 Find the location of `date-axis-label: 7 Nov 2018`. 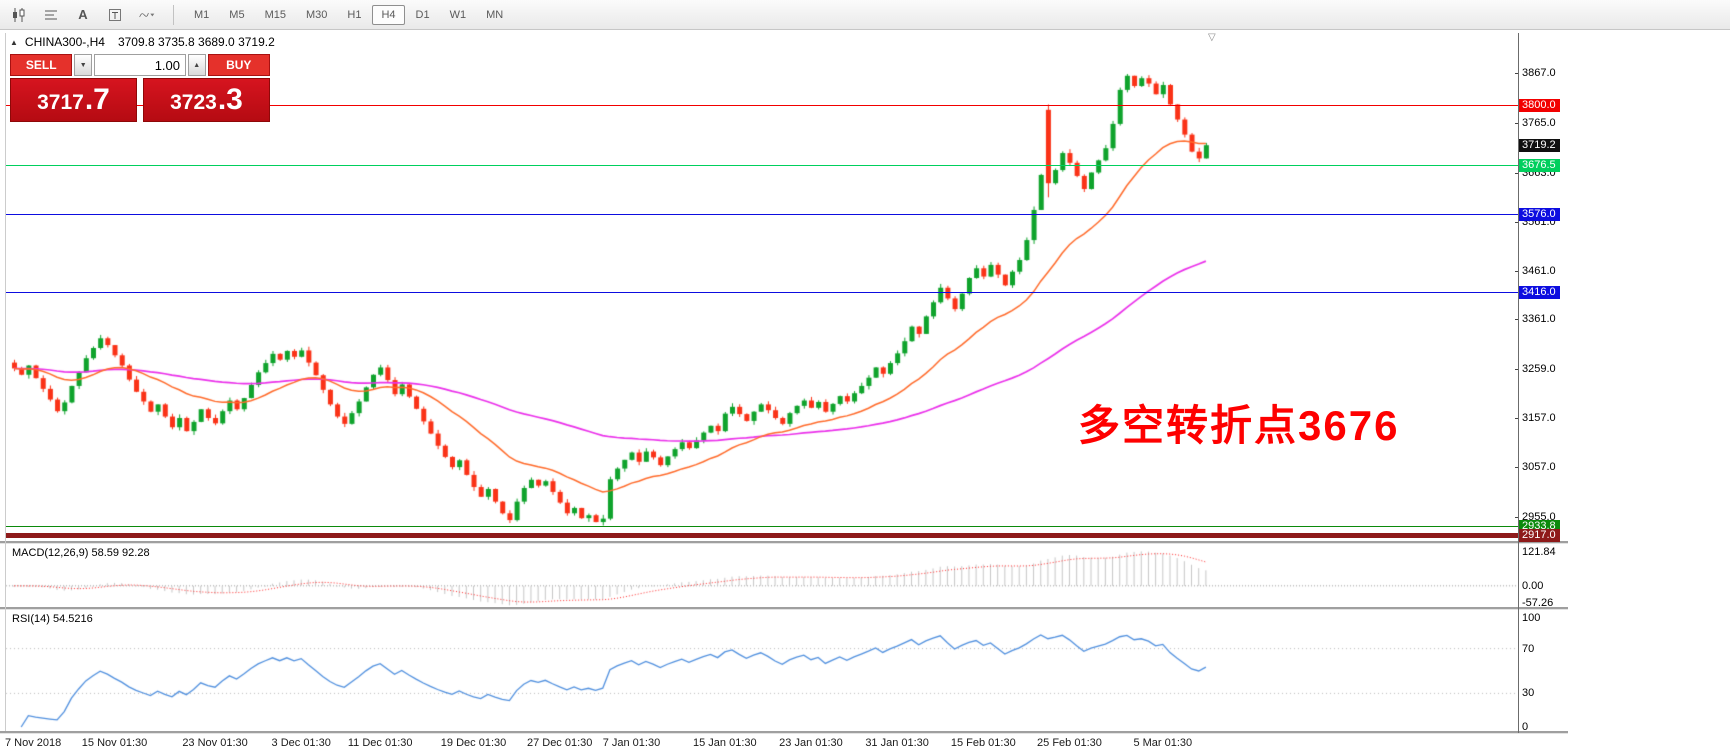

date-axis-label: 7 Nov 2018 is located at coordinates (33, 743).